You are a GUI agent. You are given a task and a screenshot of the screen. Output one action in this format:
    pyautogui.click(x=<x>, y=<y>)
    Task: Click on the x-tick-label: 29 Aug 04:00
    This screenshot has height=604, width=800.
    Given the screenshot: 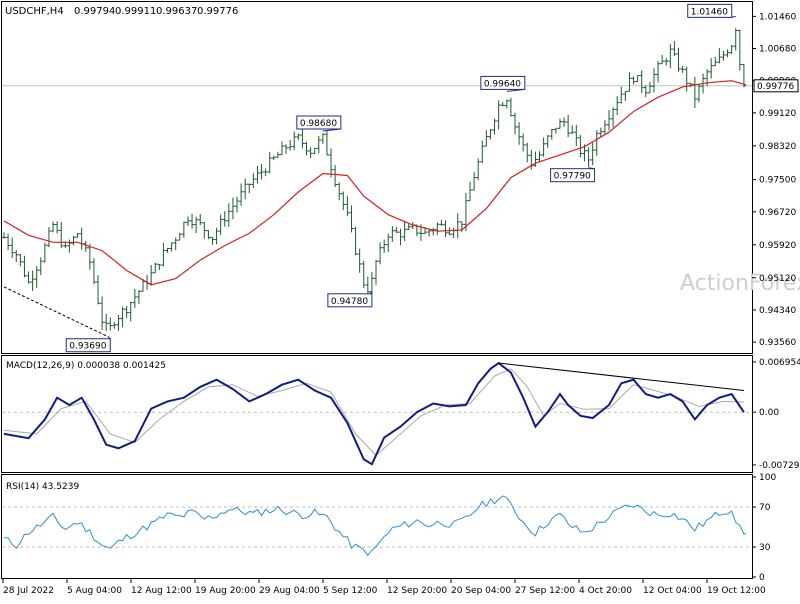 What is the action you would take?
    pyautogui.click(x=289, y=591)
    